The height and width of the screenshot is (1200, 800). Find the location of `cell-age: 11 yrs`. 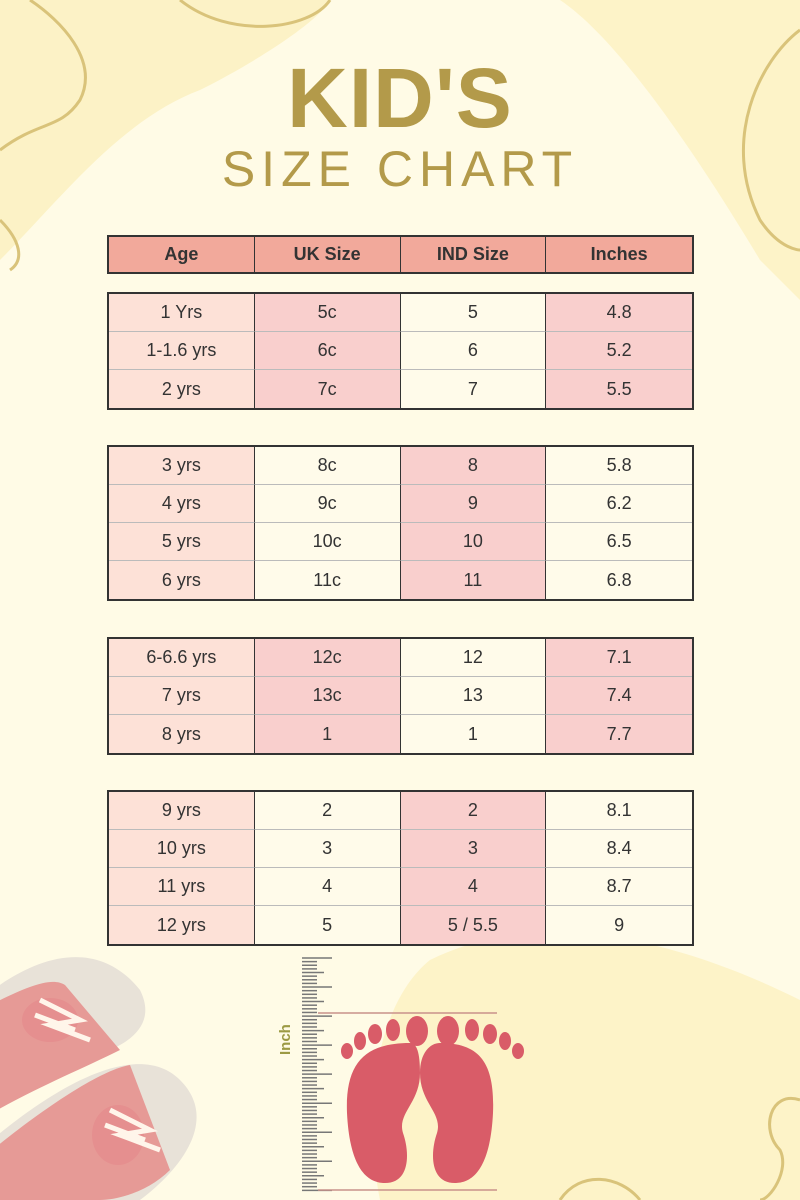

cell-age: 11 yrs is located at coordinates (182, 887).